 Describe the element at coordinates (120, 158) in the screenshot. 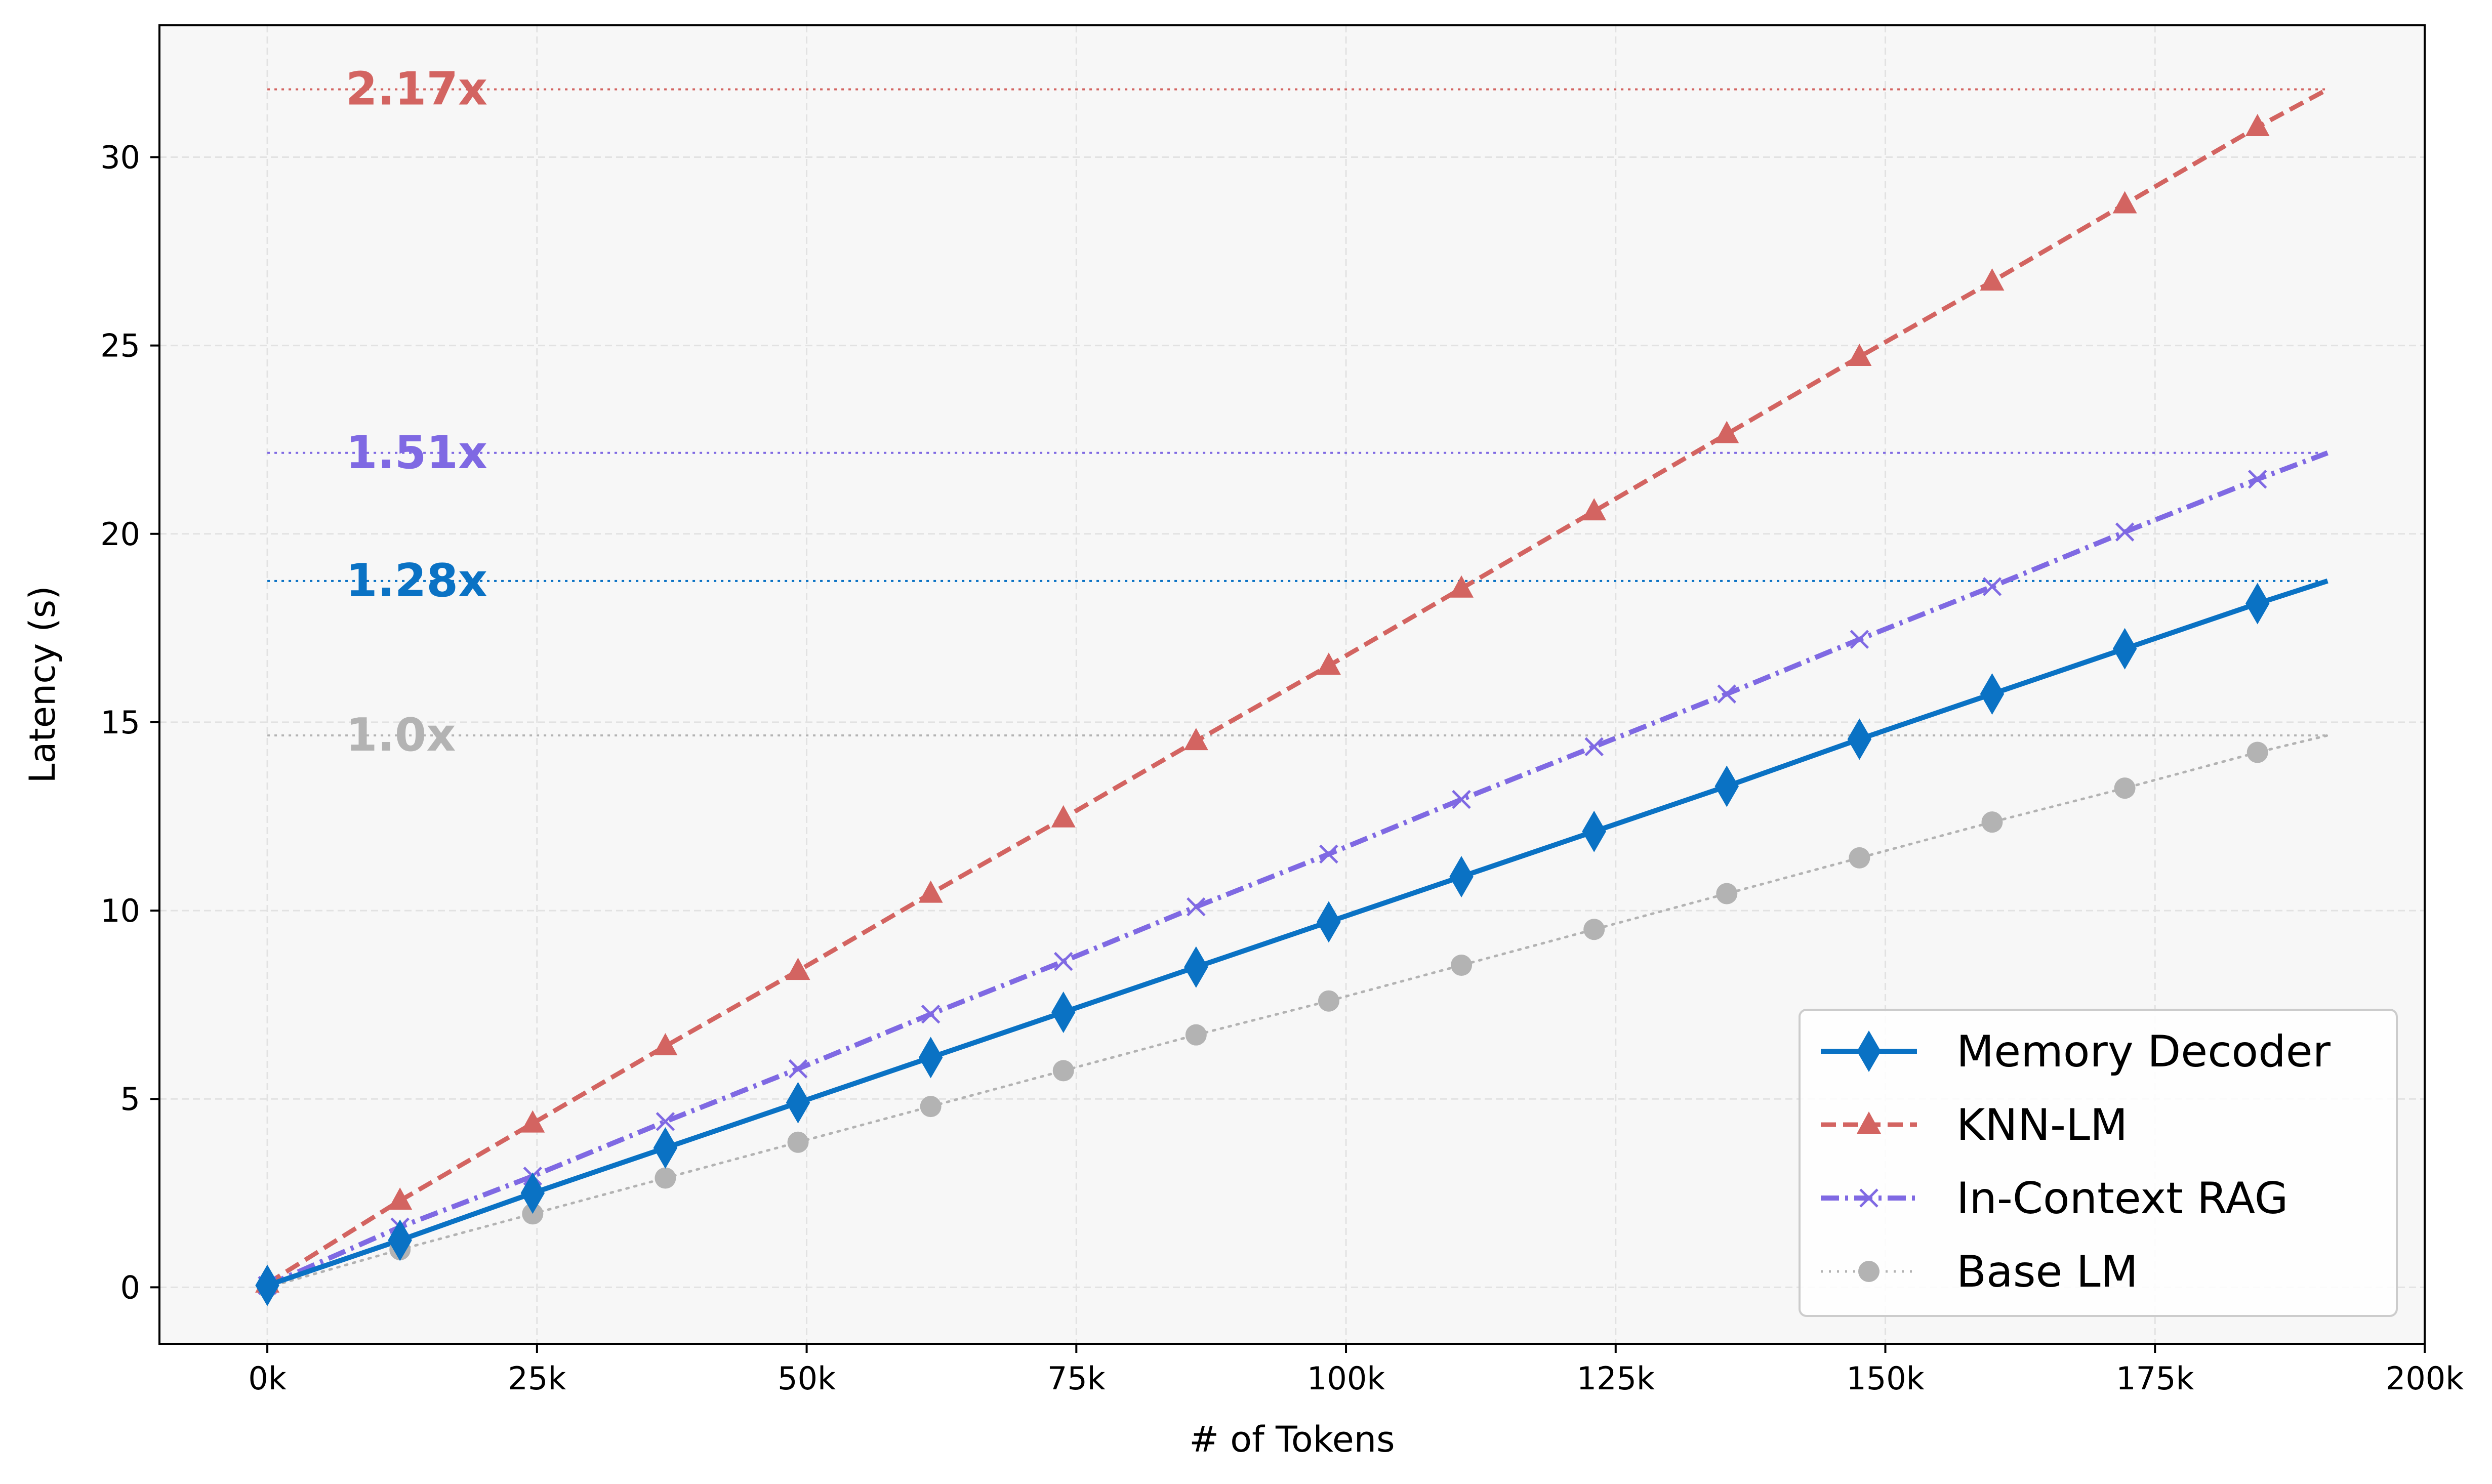

I see `y-tick-label: 30` at that location.